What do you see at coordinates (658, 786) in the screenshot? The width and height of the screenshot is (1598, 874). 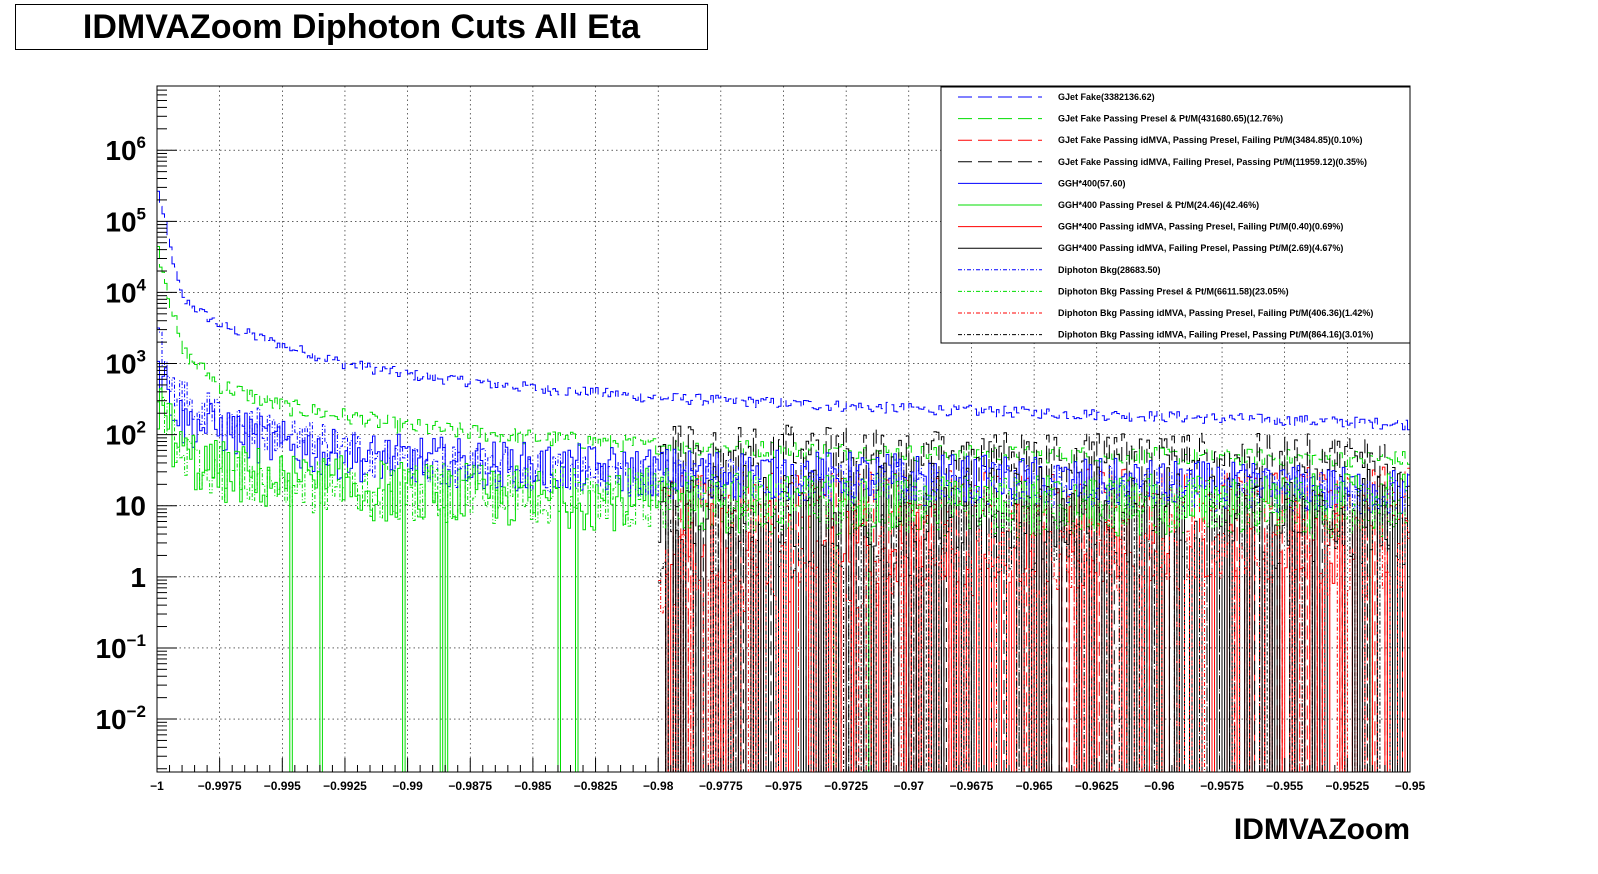 I see `x-tick-label: −0.98` at bounding box center [658, 786].